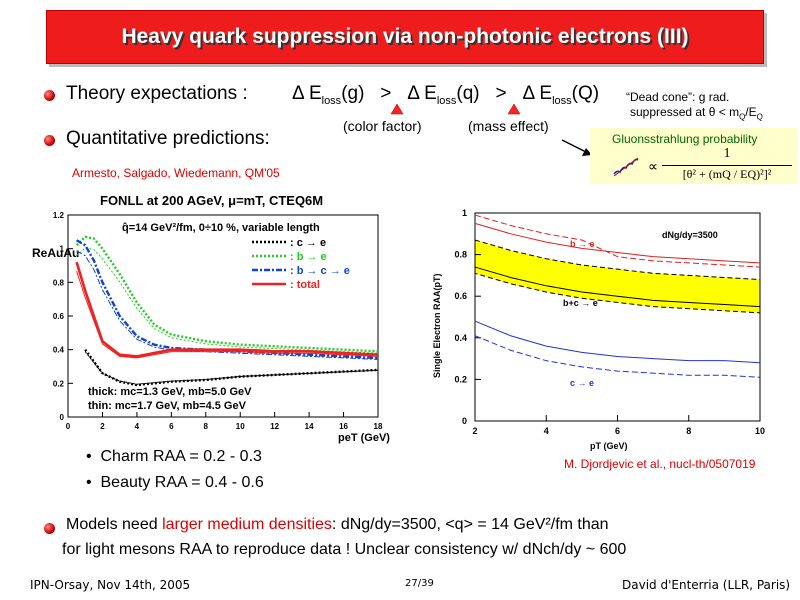 The image size is (800, 600). I want to click on eloss-expression: Δ Eloss(g) > Δ Eloss(q) > Δ Eloss(Q), so click(445, 95).